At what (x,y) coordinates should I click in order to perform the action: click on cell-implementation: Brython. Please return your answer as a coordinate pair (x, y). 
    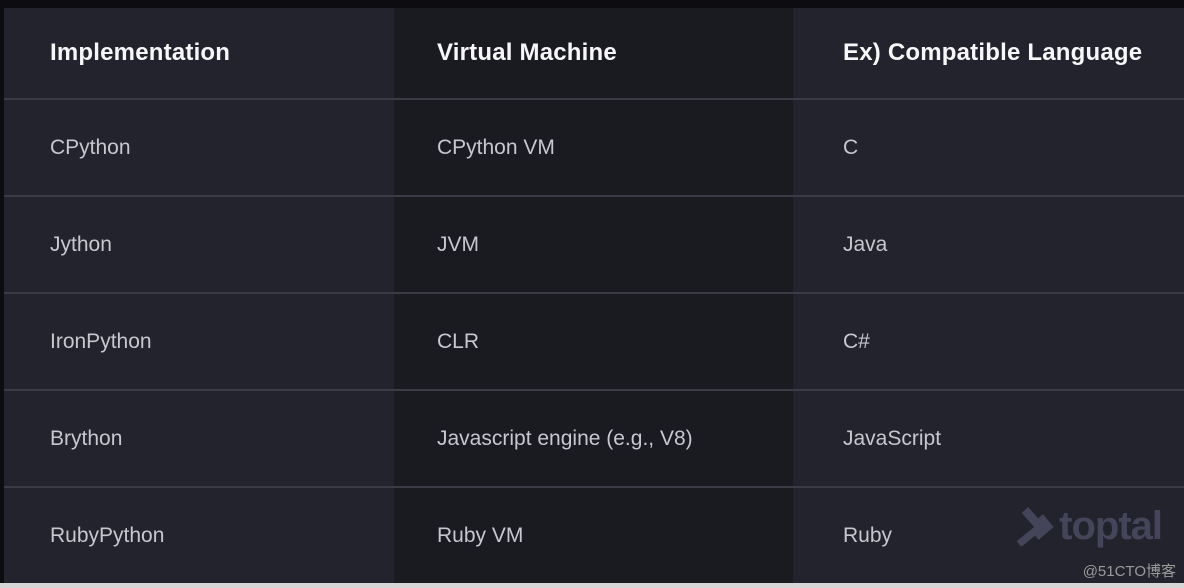
    Looking at the image, I should click on (197, 438).